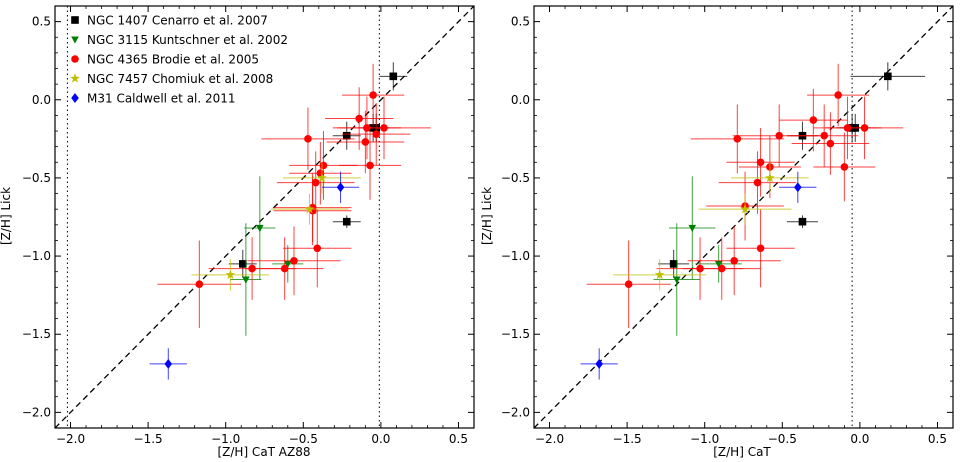 The image size is (965, 462). What do you see at coordinates (515, 412) in the screenshot?
I see `right-y-tick-label: −2.0` at bounding box center [515, 412].